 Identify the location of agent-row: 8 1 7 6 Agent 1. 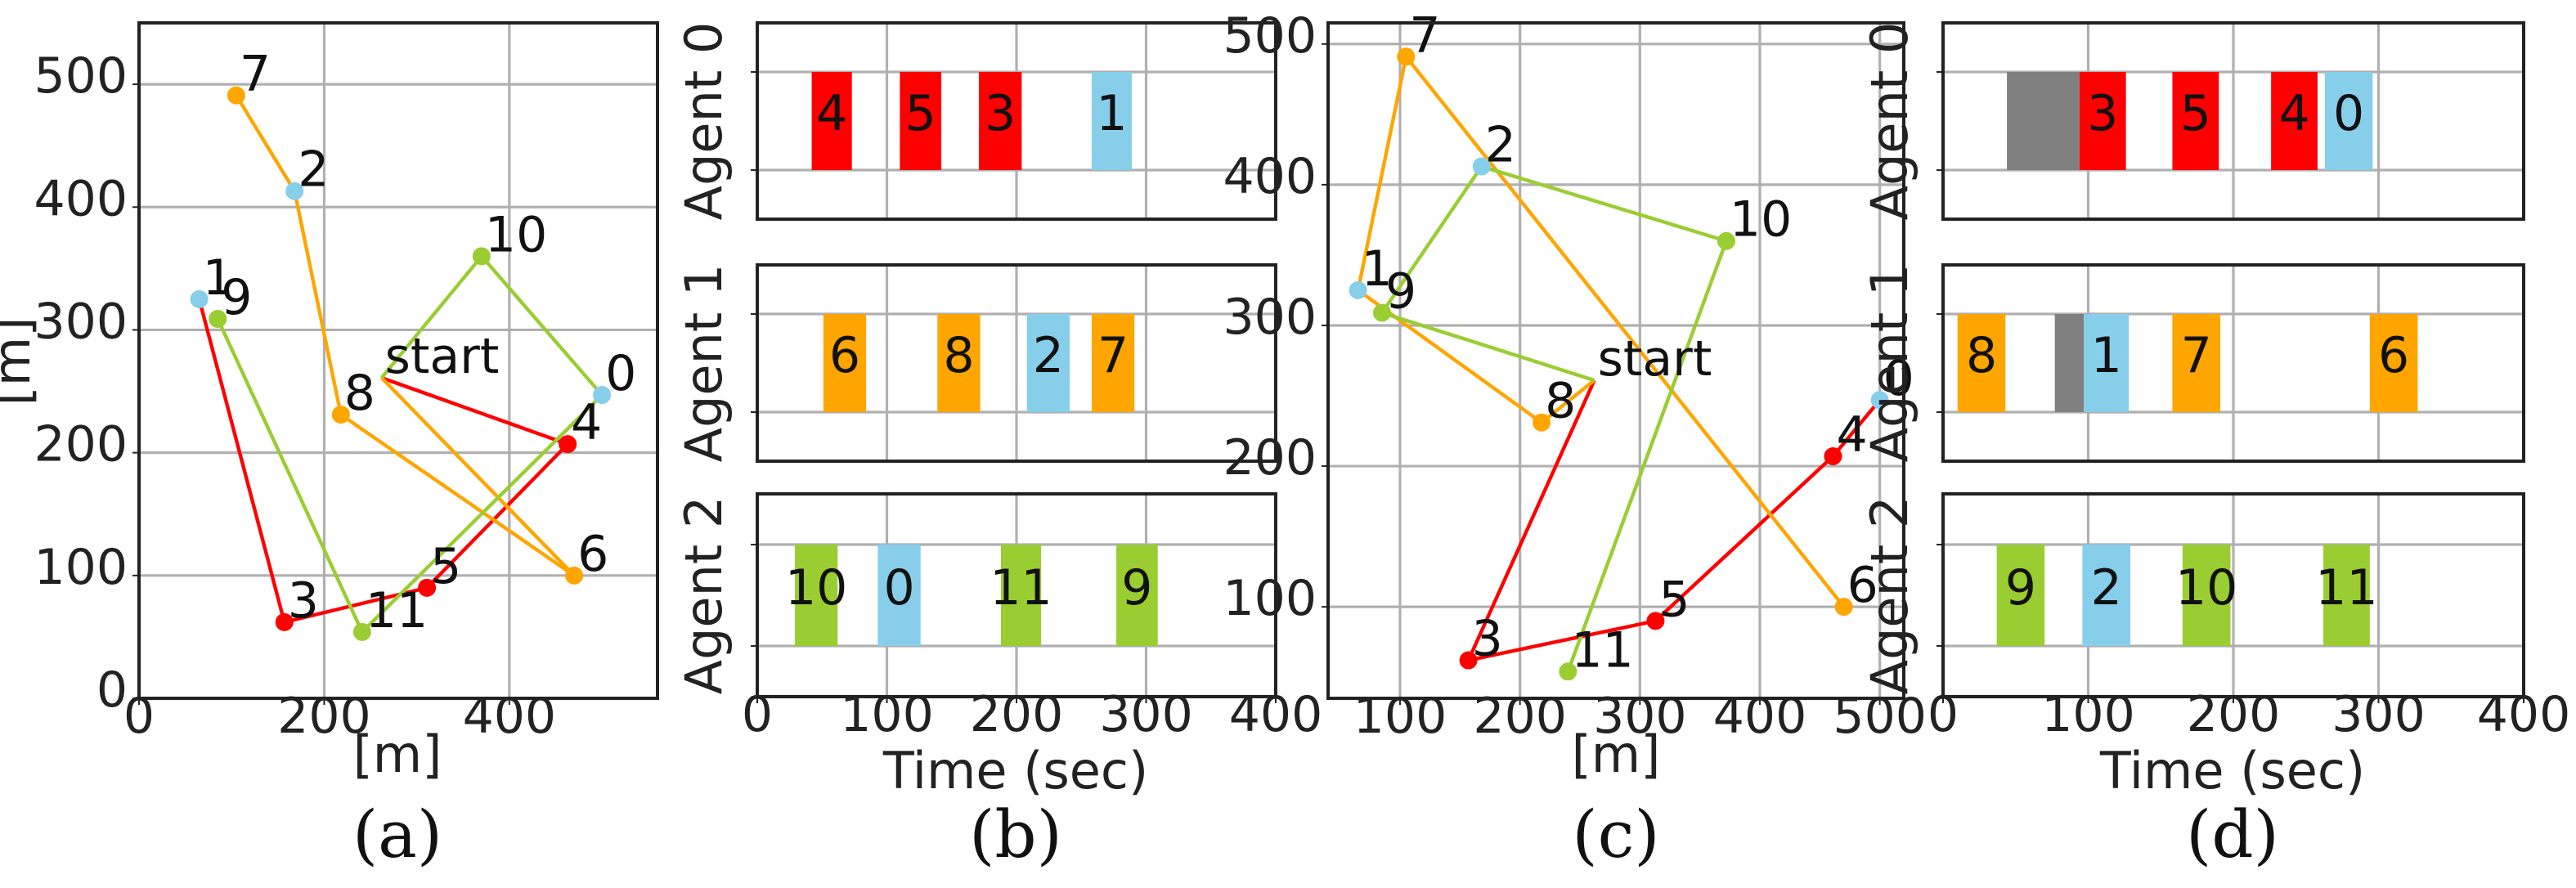
(2192, 363).